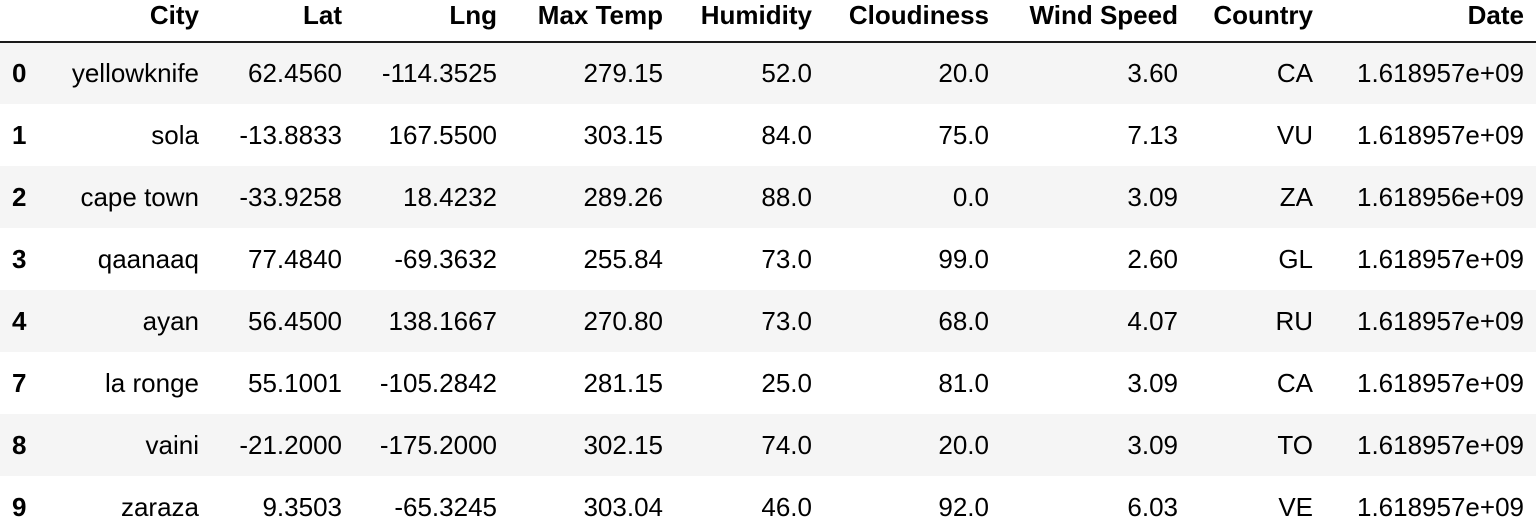 The width and height of the screenshot is (1536, 522). Describe the element at coordinates (175, 134) in the screenshot. I see `cell-city: sola` at that location.